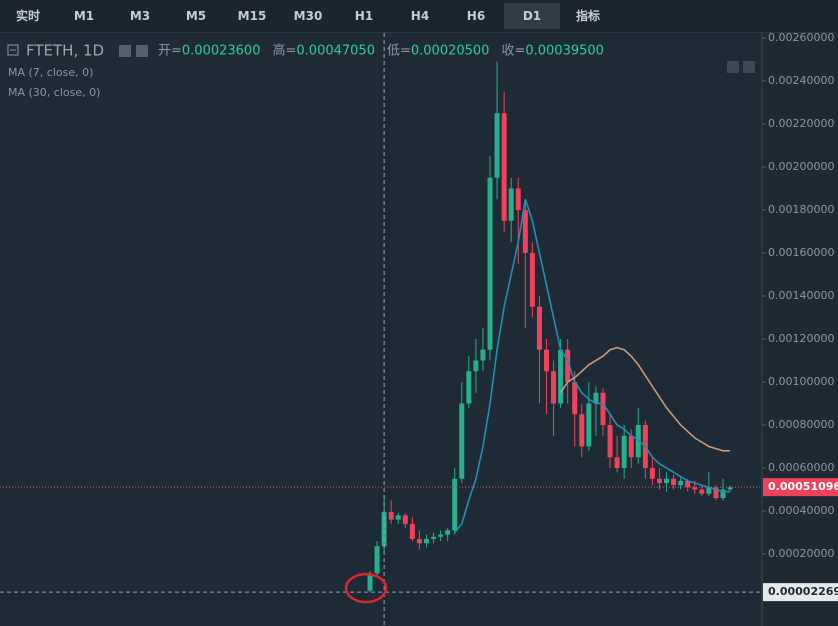 The width and height of the screenshot is (838, 626). What do you see at coordinates (803, 591) in the screenshot?
I see `crosshair-label: 0.00002269` at bounding box center [803, 591].